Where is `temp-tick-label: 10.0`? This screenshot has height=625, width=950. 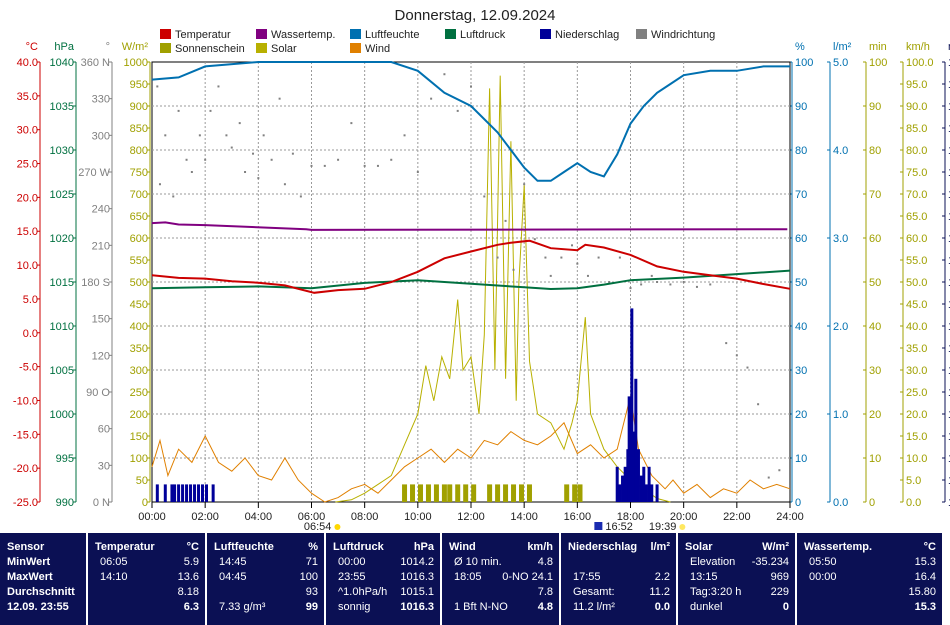
temp-tick-label: 10.0 is located at coordinates (27, 266).